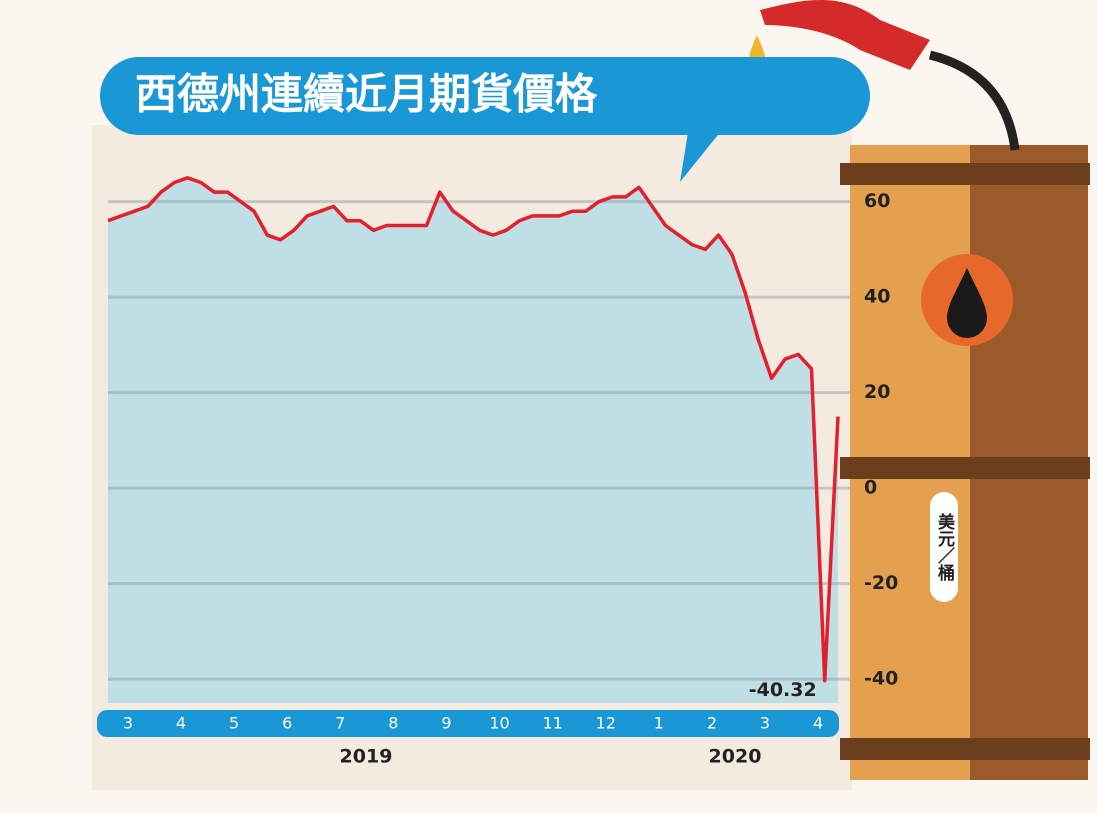 The image size is (1097, 813). What do you see at coordinates (877, 201) in the screenshot?
I see `y-tick-label: 60` at bounding box center [877, 201].